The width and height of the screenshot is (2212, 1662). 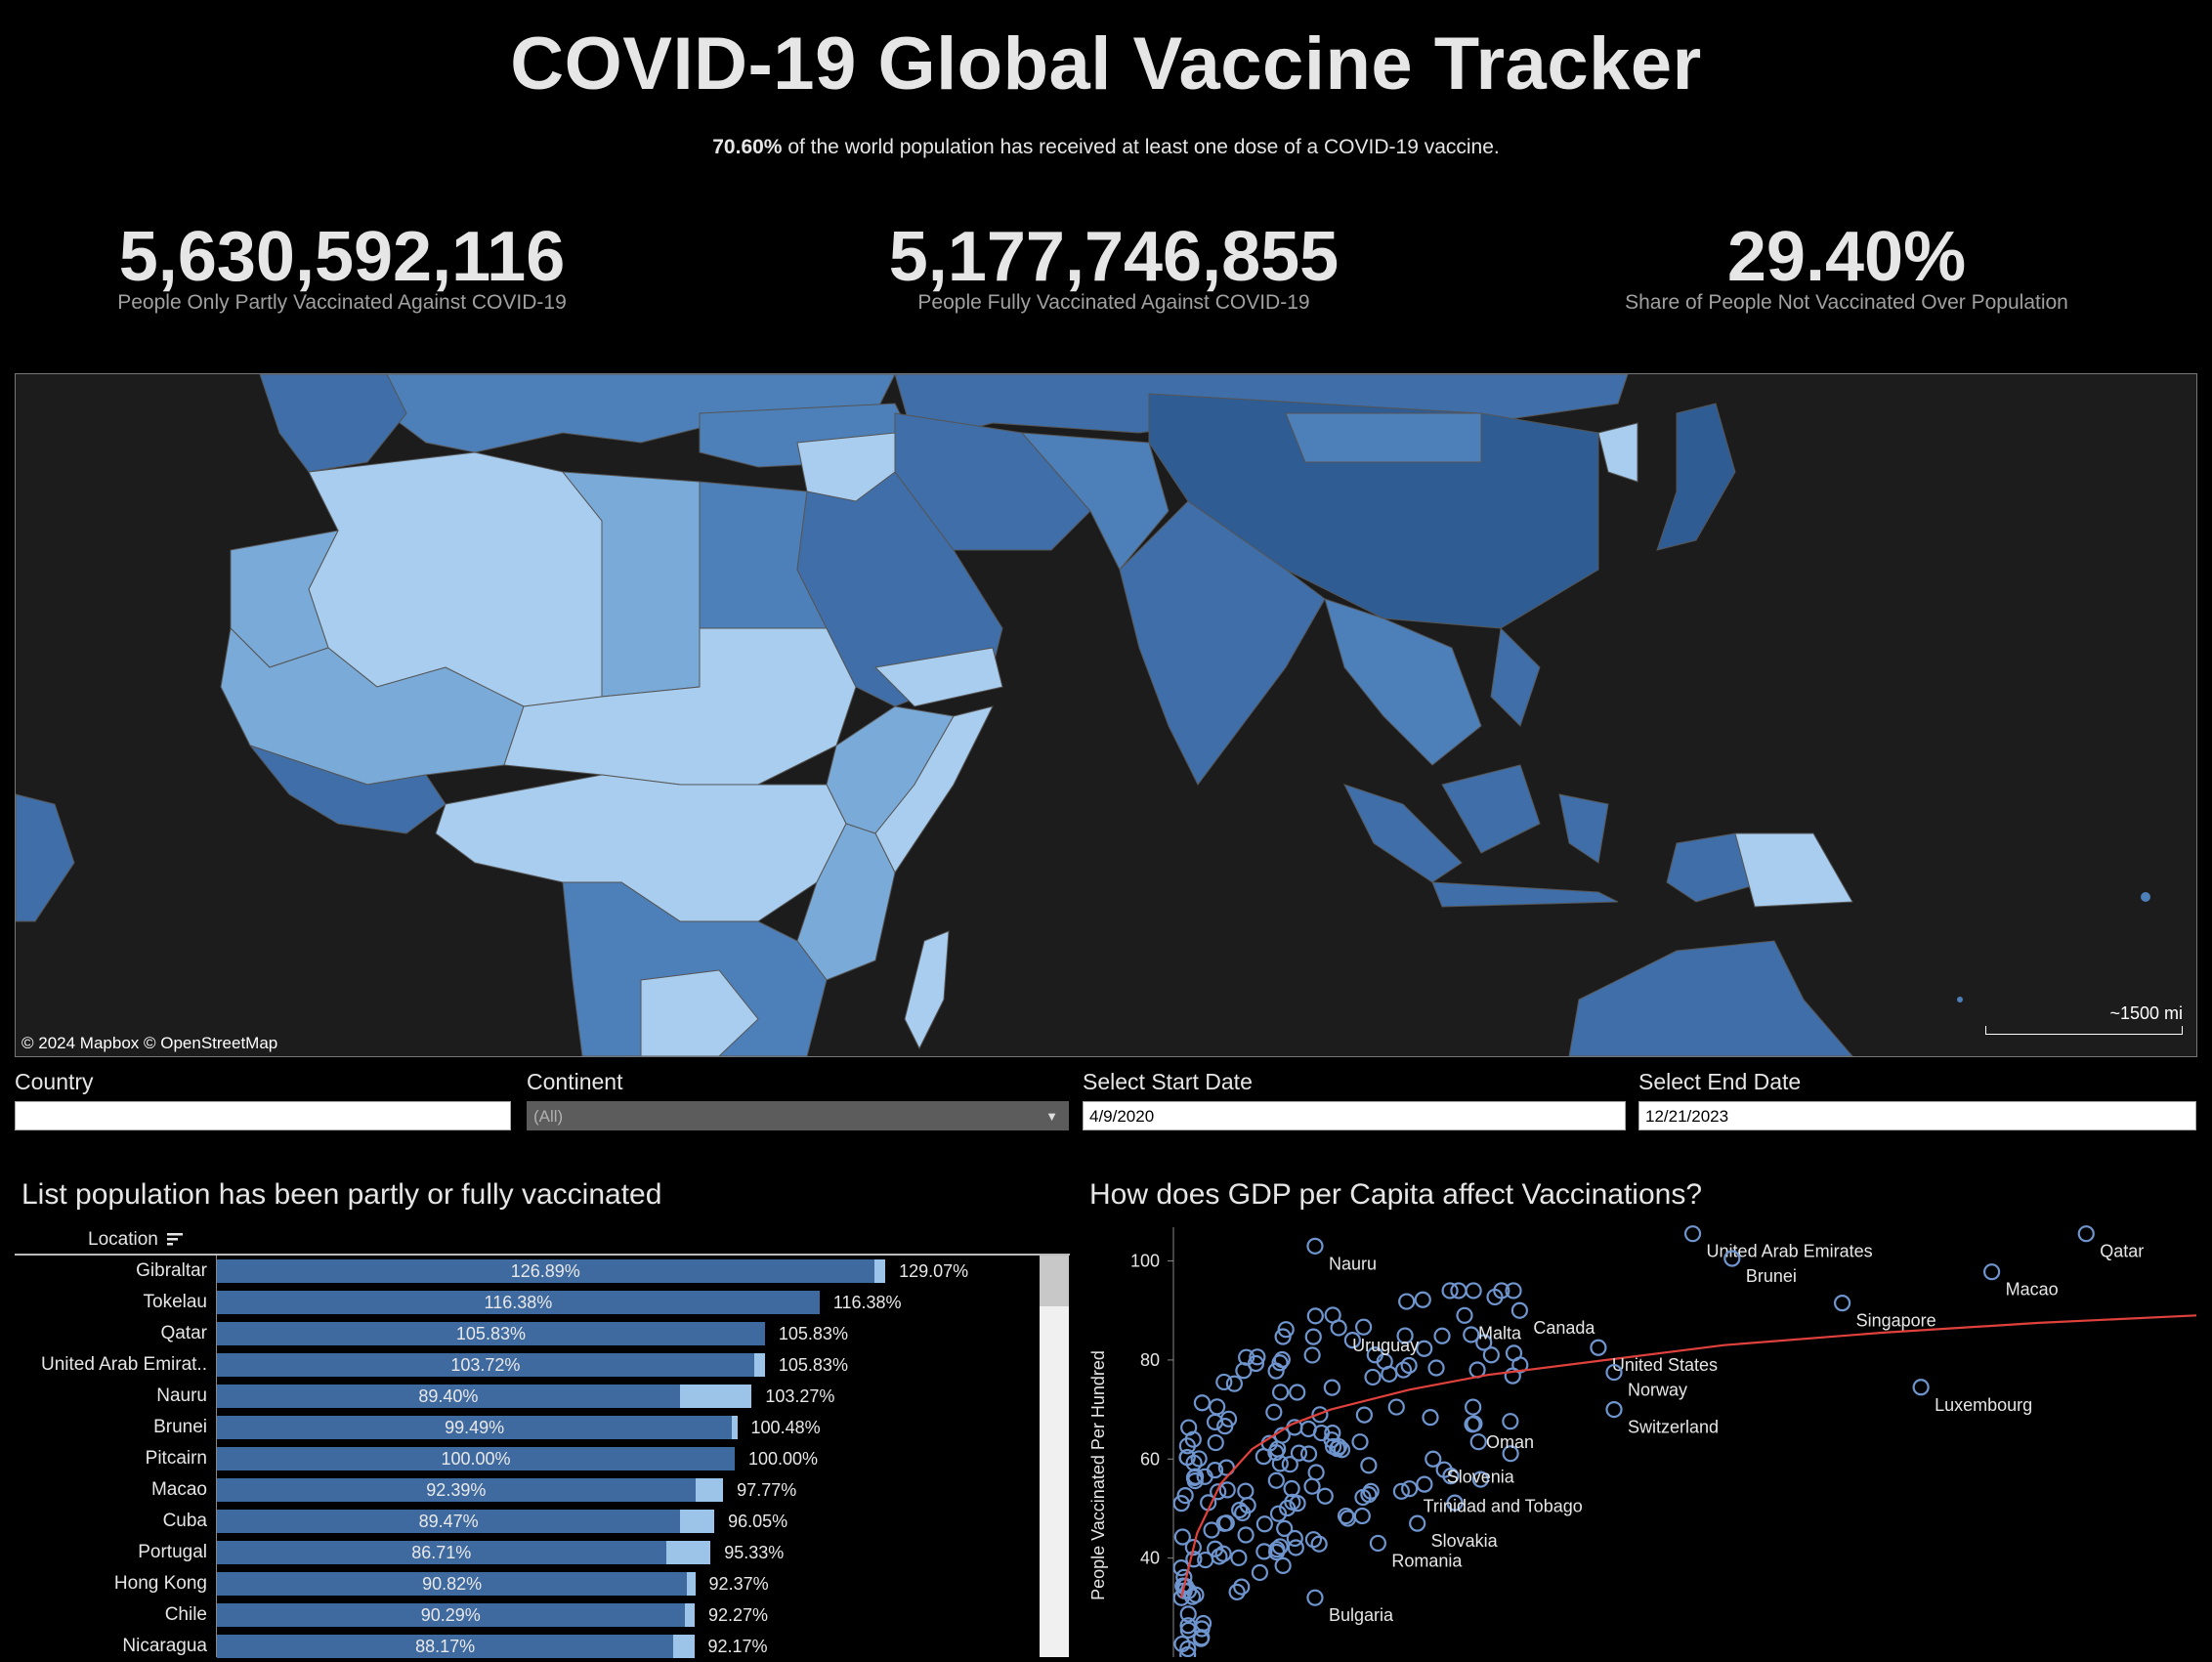 I want to click on bar-row: Nicaragua 88.17% 92.17%, so click(x=520, y=1646).